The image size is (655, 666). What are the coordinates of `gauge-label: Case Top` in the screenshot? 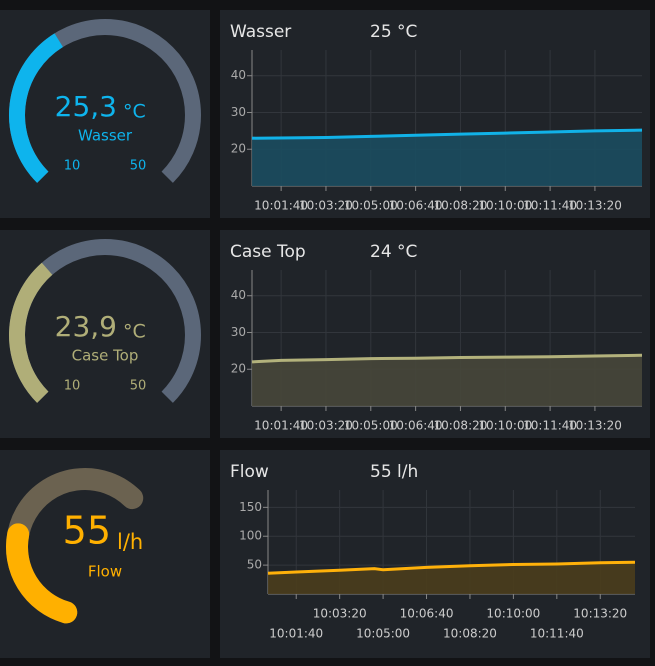 It's located at (105, 356).